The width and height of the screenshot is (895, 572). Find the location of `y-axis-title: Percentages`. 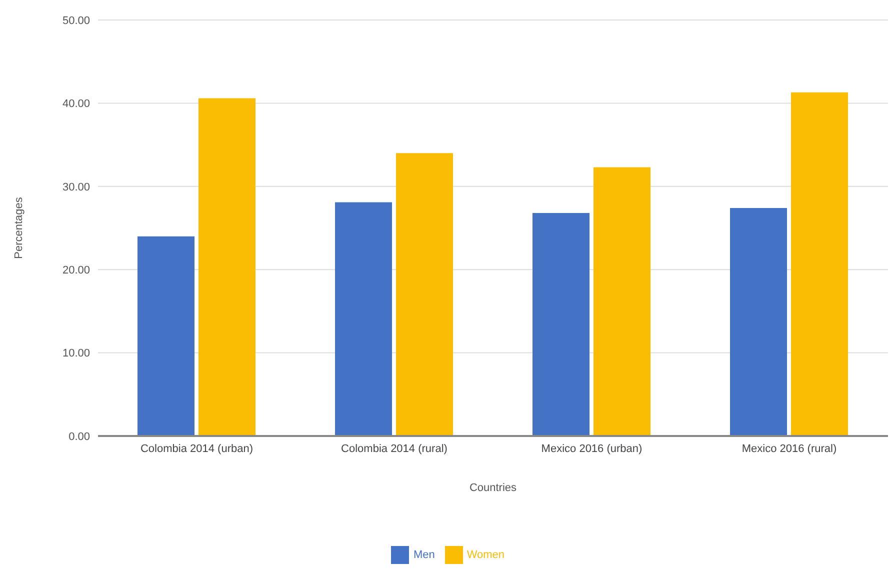

y-axis-title: Percentages is located at coordinates (18, 227).